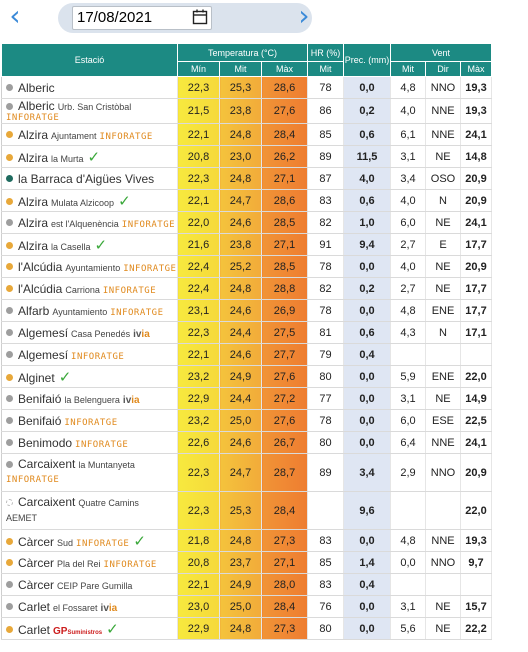  Describe the element at coordinates (89, 87) in the screenshot. I see `station-cell: Alberic` at that location.